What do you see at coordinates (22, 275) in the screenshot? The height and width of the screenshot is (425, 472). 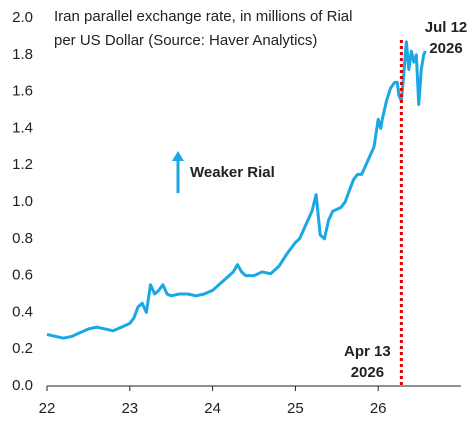 I see `y-tick-label: 0.6` at bounding box center [22, 275].